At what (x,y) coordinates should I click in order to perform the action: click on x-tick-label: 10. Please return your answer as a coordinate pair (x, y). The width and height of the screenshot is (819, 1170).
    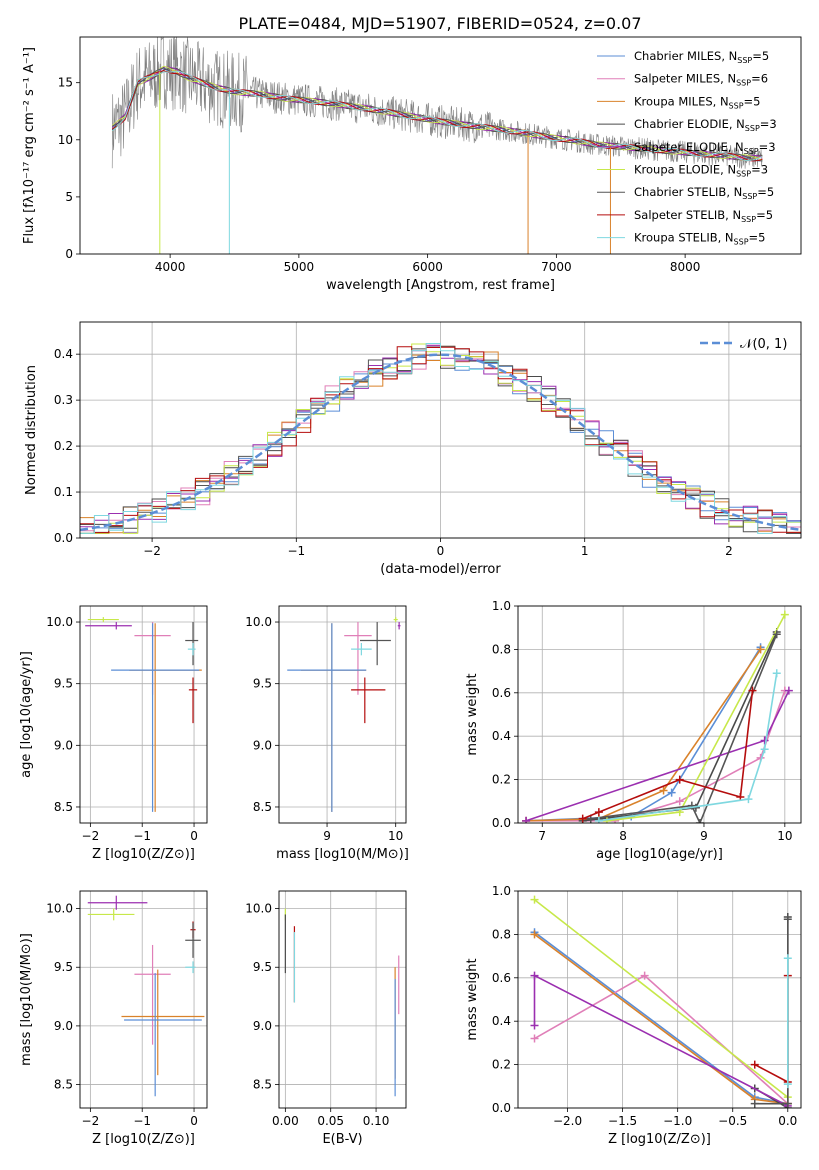
    Looking at the image, I should click on (784, 836).